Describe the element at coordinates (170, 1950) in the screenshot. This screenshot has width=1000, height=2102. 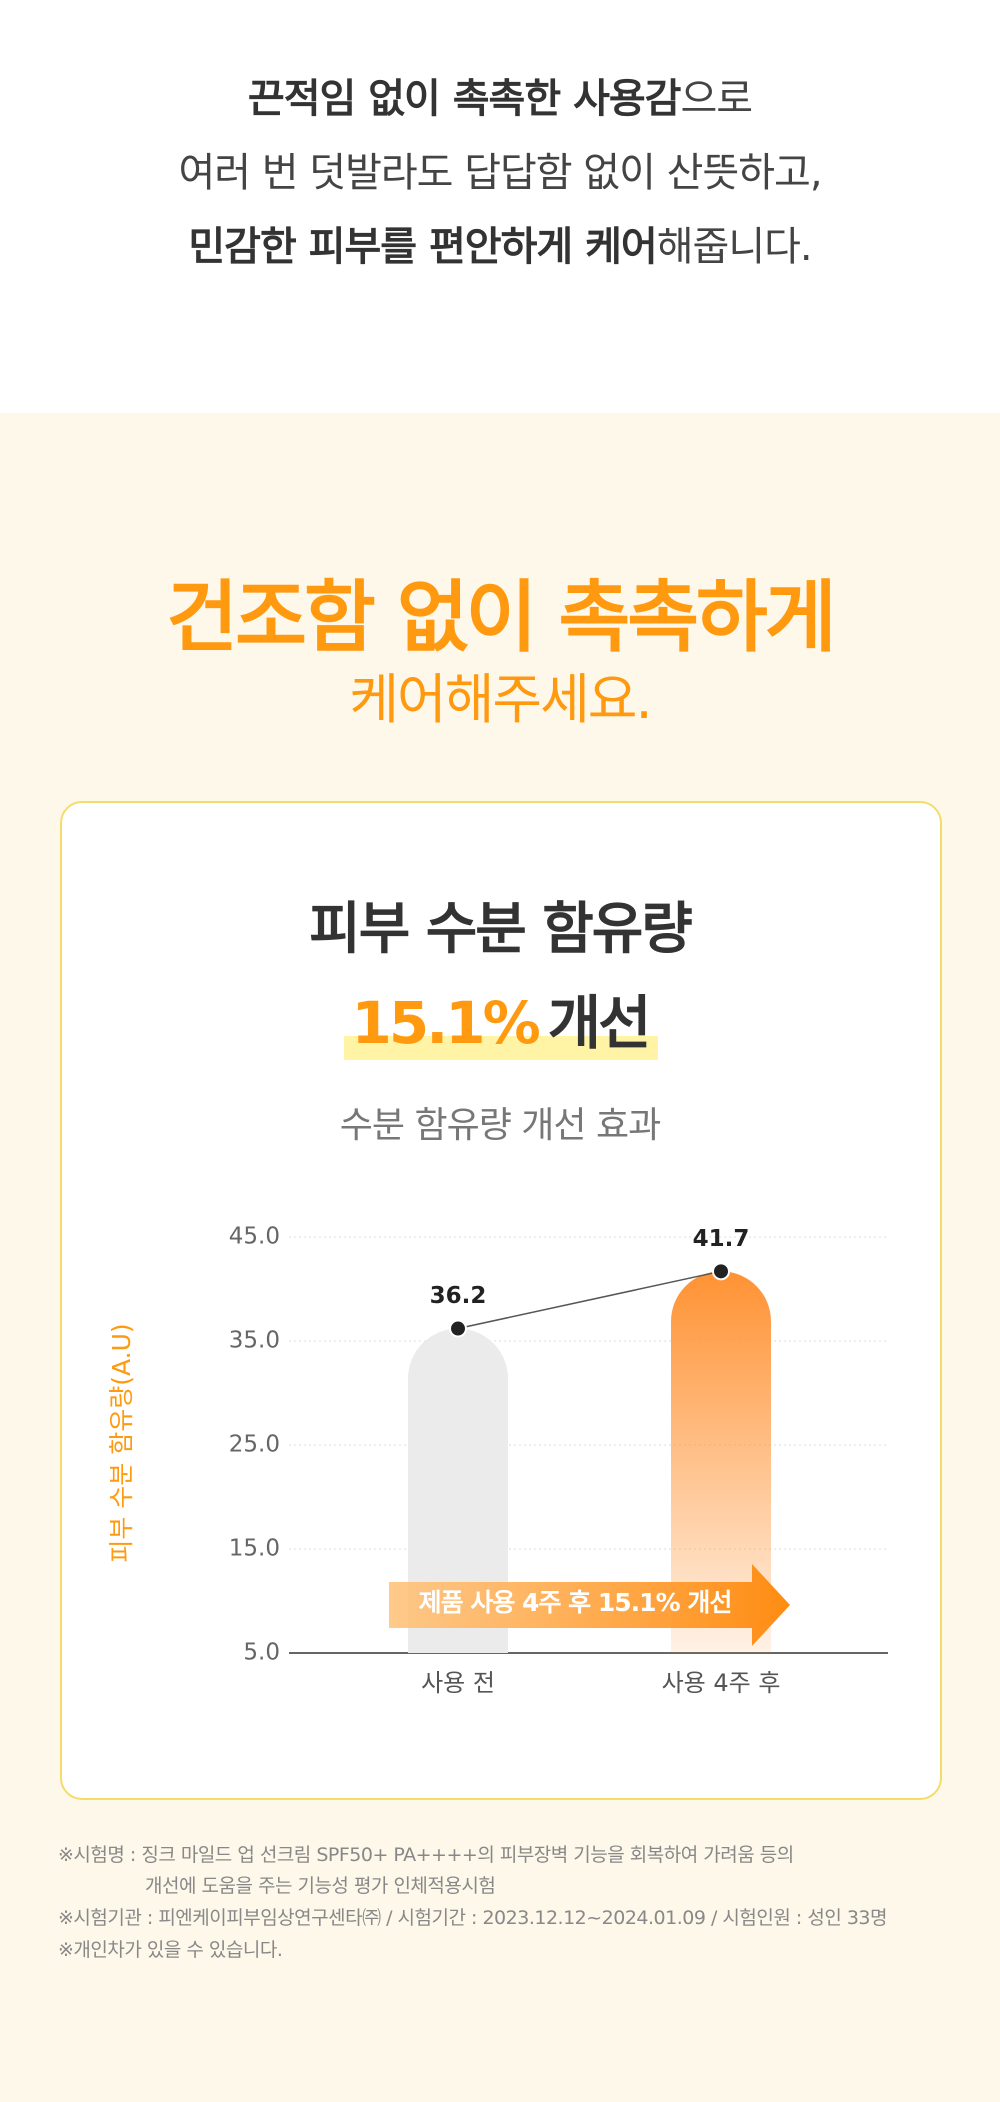
I see `note: ※개인차가 있을 수 있습니다.` at that location.